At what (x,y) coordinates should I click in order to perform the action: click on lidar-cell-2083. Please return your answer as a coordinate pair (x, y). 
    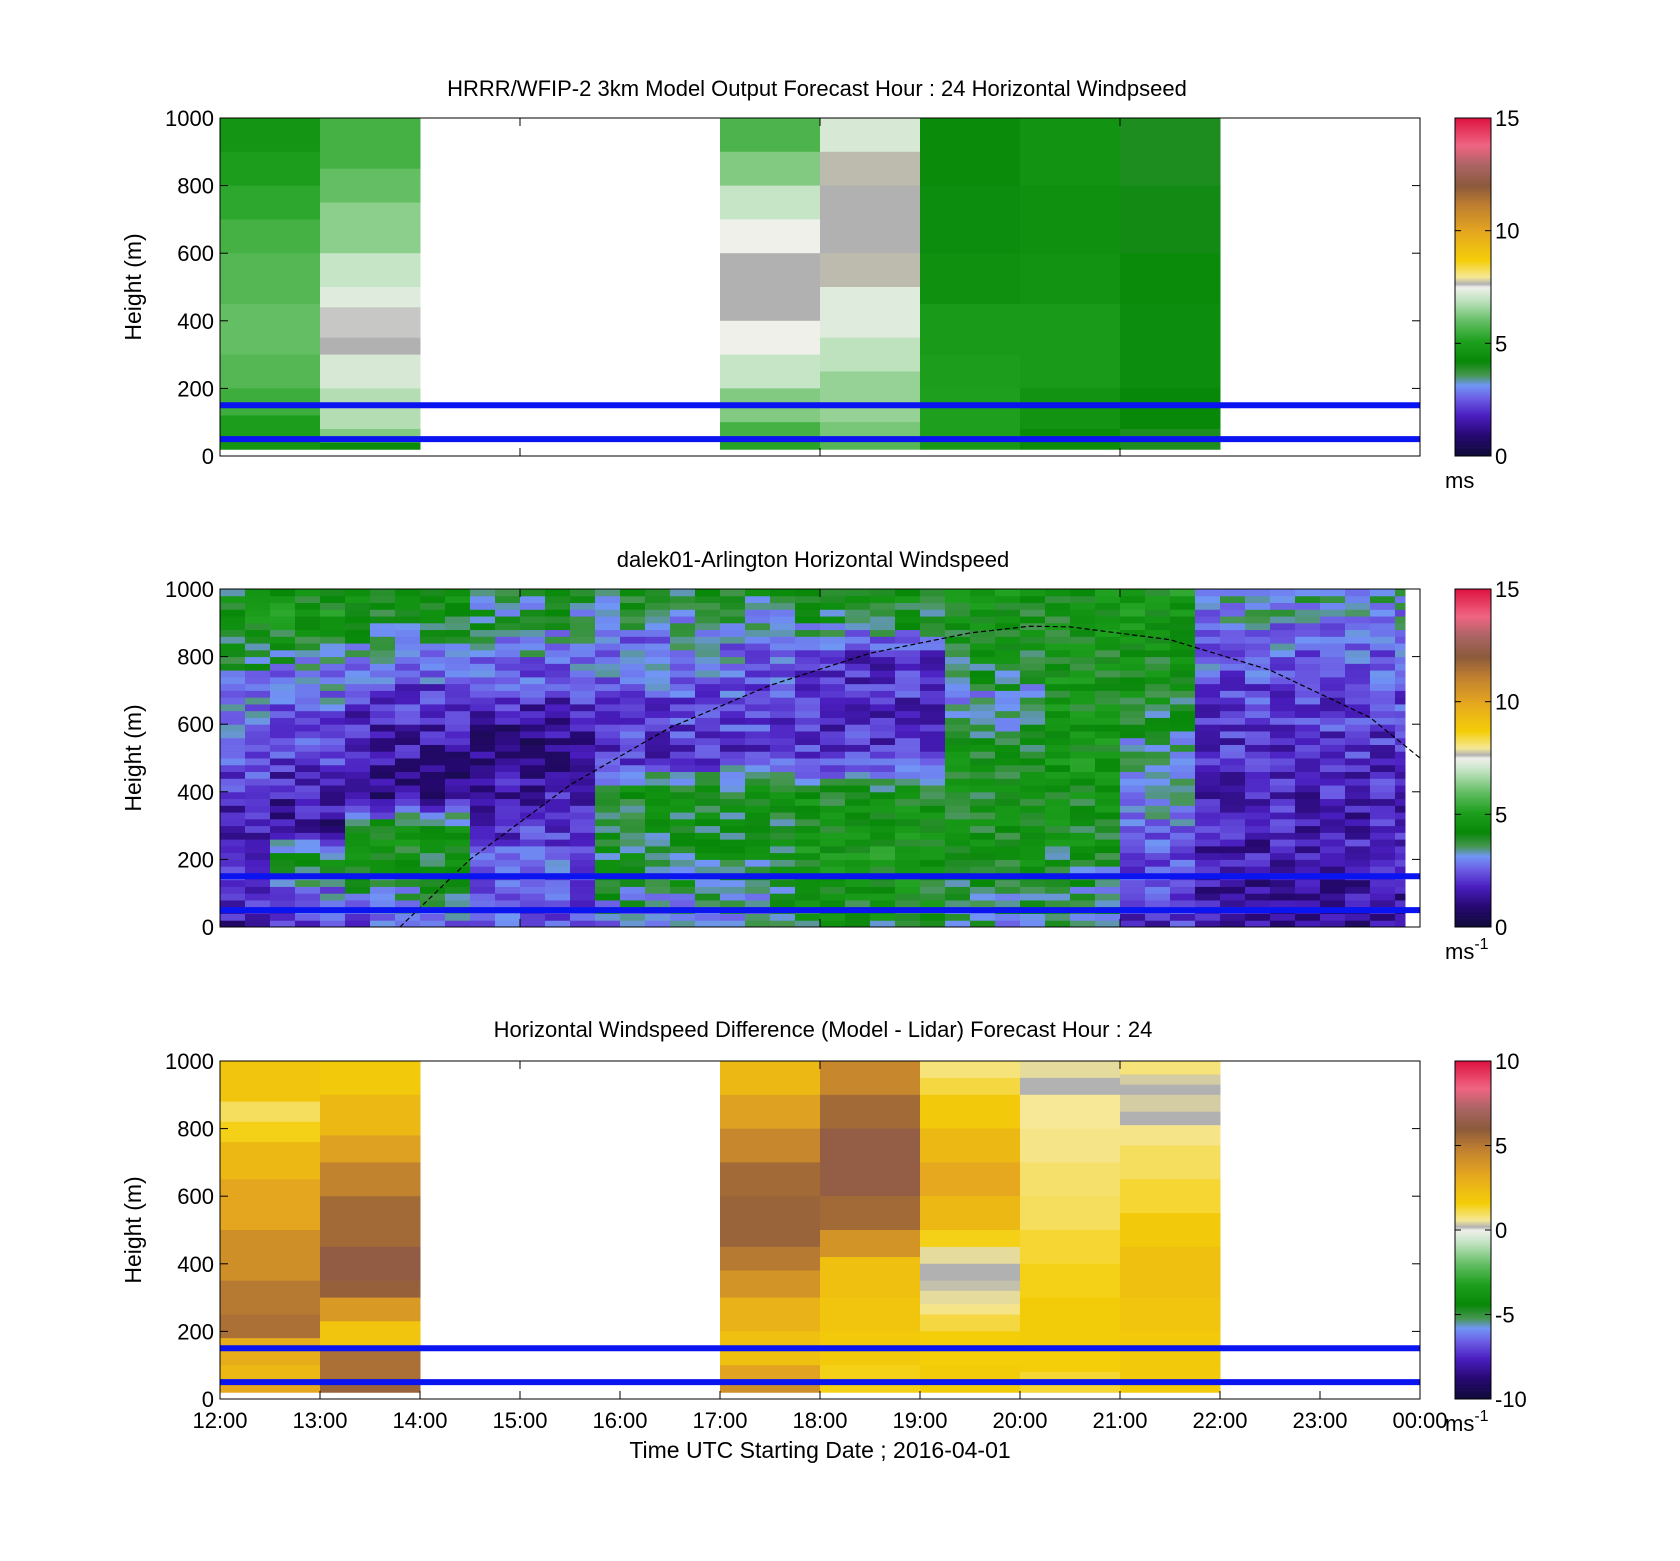
    Looking at the image, I should click on (1258, 701).